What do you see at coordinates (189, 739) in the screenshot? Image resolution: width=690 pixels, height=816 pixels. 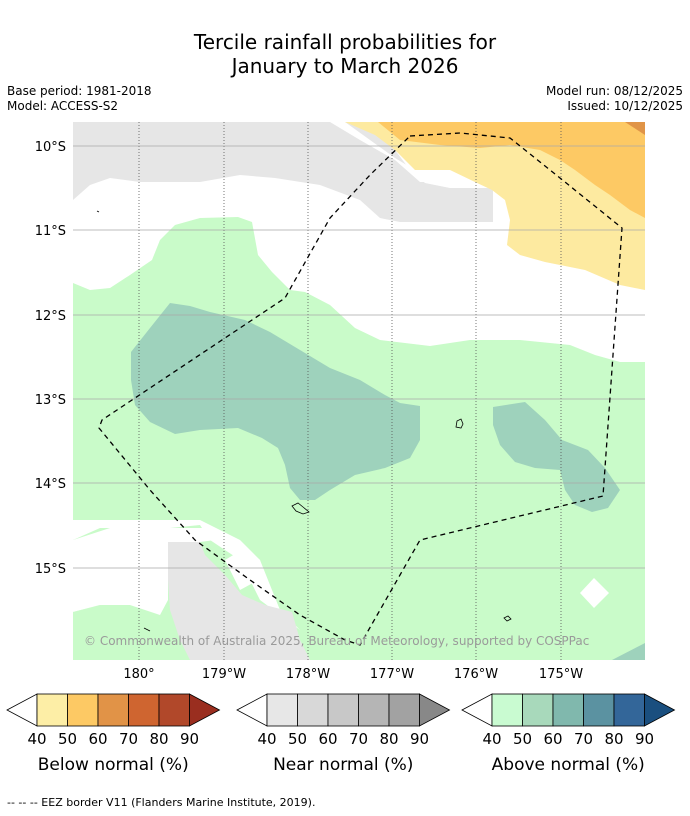 I see `legend-below-tick-90: 90` at bounding box center [189, 739].